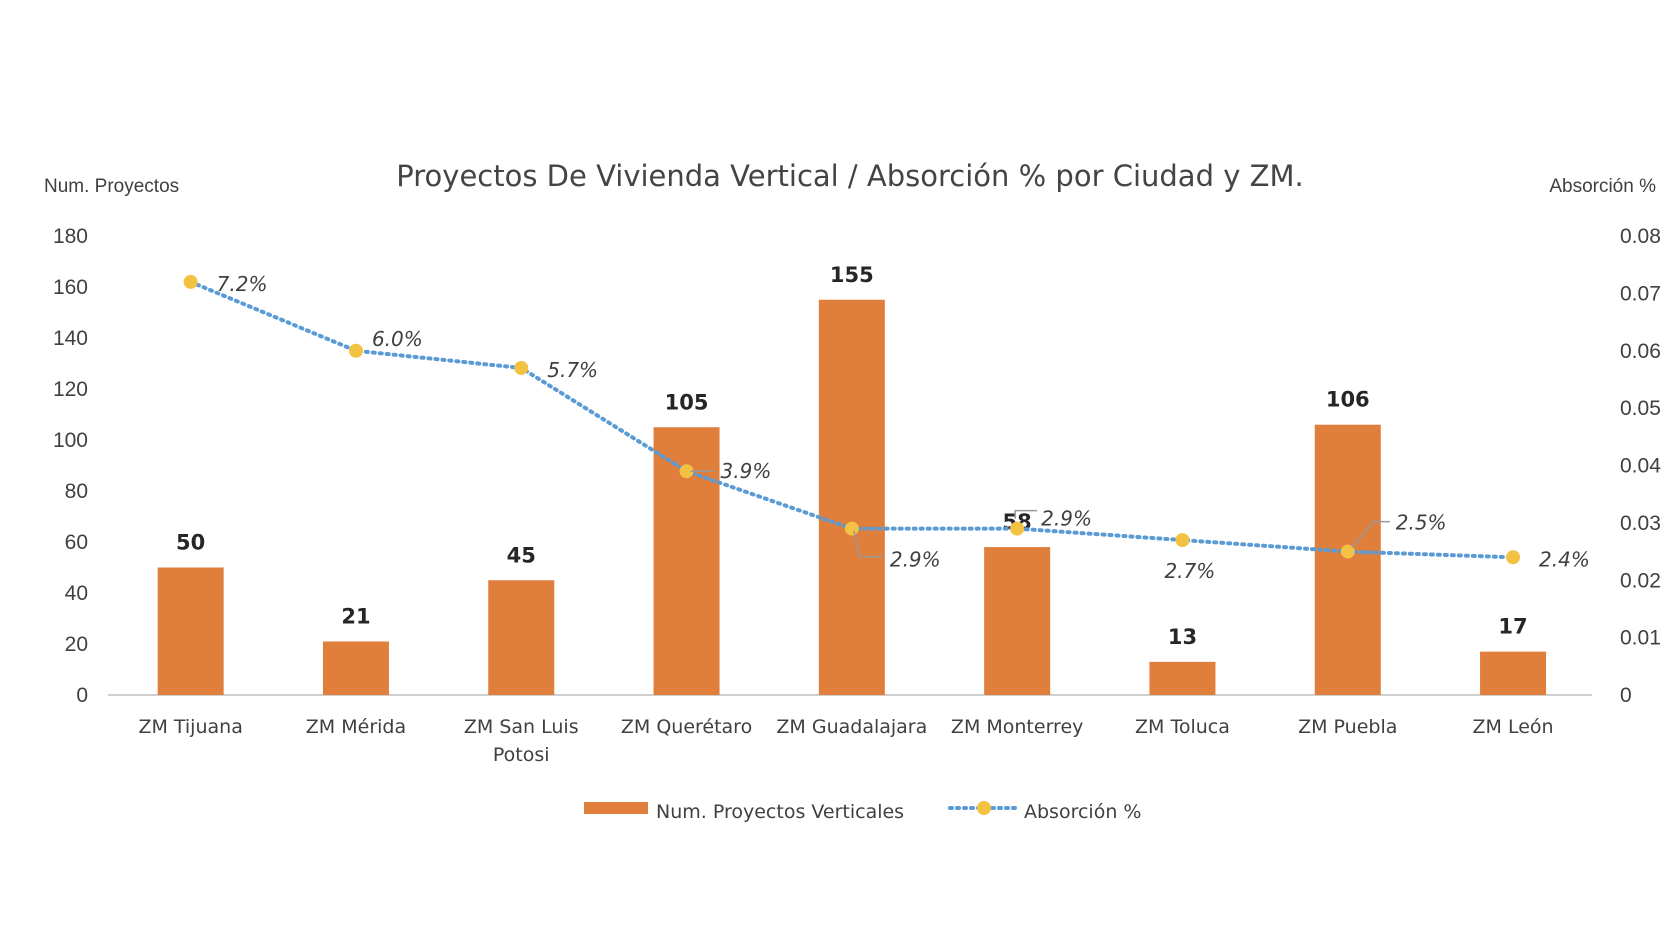 The height and width of the screenshot is (945, 1680). I want to click on right-axis: 0 0.01 0.02 0.03 0.04 0.05 0.06 0.07 0.08, so click(1640, 466).